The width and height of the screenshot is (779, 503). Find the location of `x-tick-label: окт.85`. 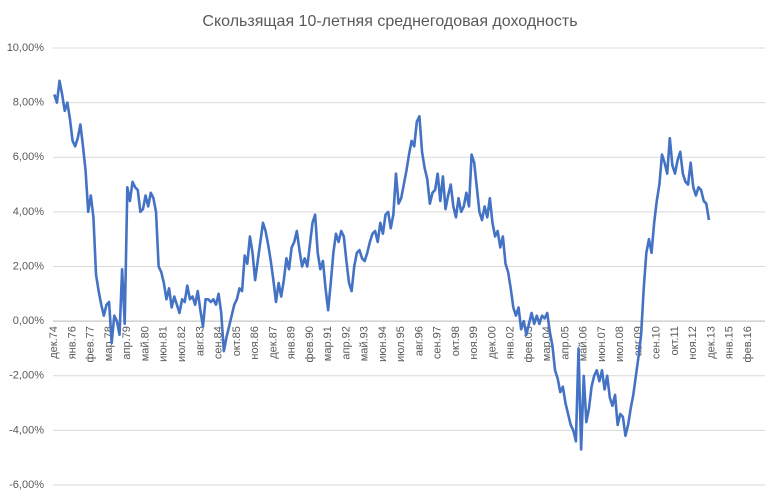

x-tick-label: окт.85 is located at coordinates (237, 341).